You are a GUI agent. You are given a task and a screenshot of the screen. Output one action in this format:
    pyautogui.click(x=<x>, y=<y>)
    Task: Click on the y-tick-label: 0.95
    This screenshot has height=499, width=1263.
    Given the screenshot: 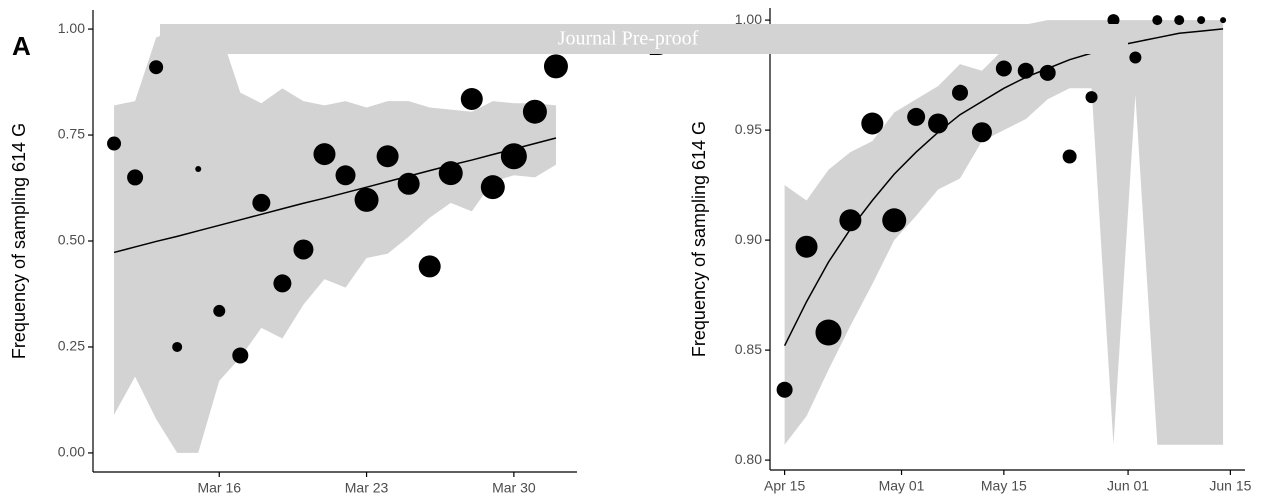 What is the action you would take?
    pyautogui.click(x=748, y=129)
    